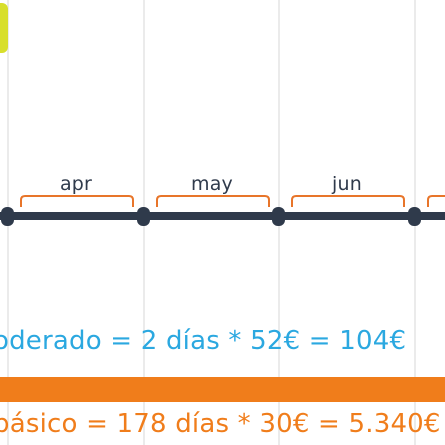 The height and width of the screenshot is (445, 445). I want to click on moderate-calculation: oderado = 2 días * 52€ = 104€, so click(203, 341).